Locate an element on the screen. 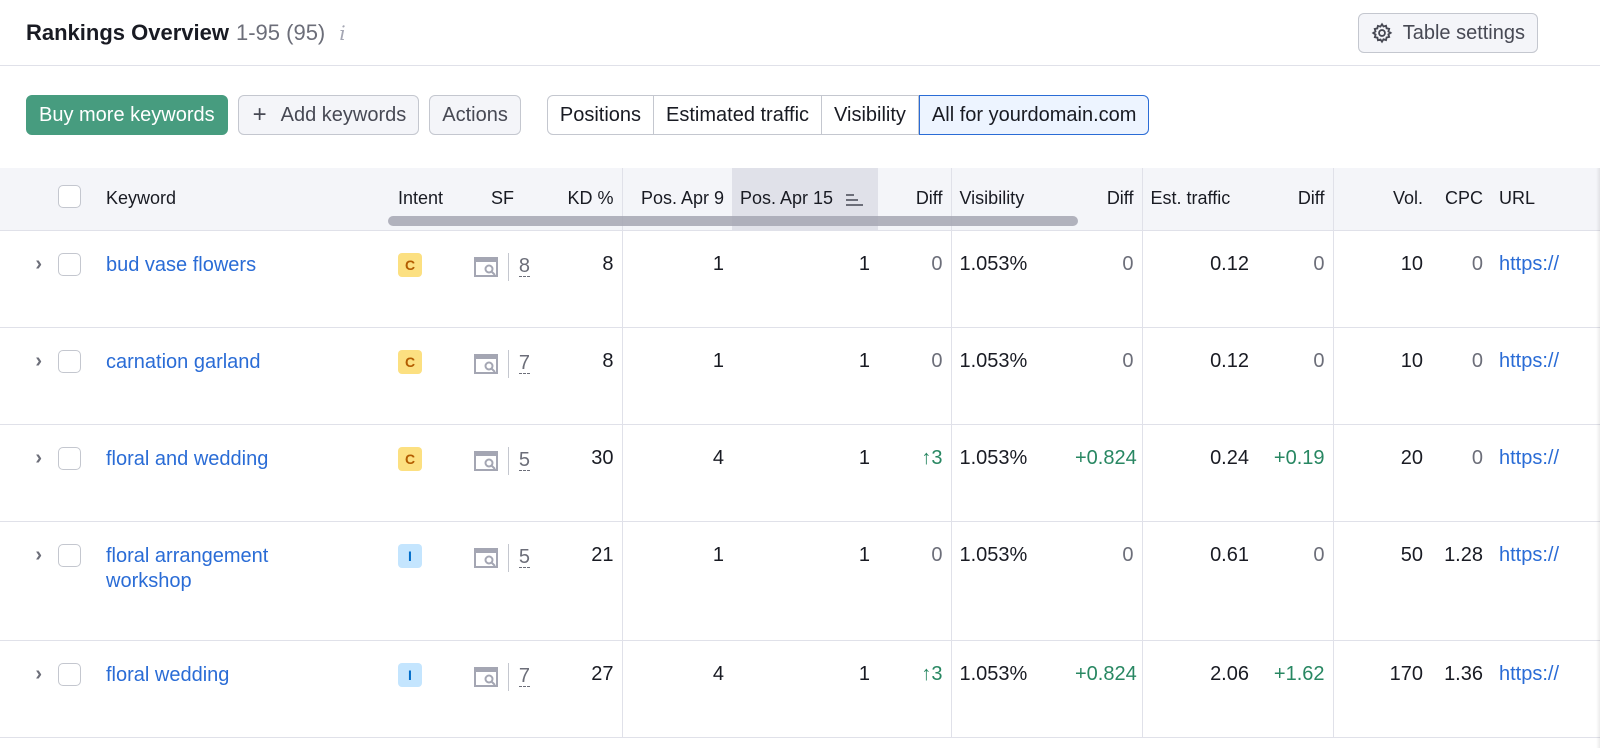  pos-prev-cell: 4 is located at coordinates (677, 473).